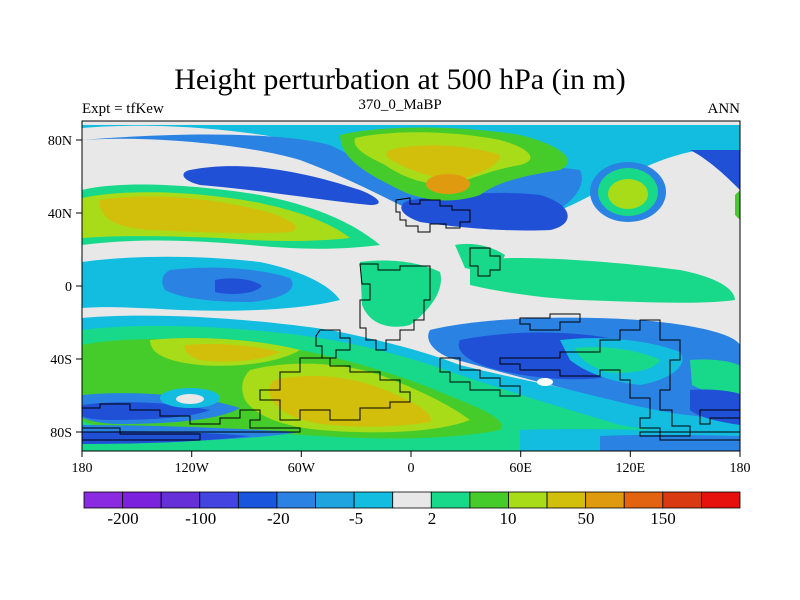 The image size is (800, 600). I want to click on x-tick-labels: 180 120W 60W 0 60E 120E 180, so click(411, 468).